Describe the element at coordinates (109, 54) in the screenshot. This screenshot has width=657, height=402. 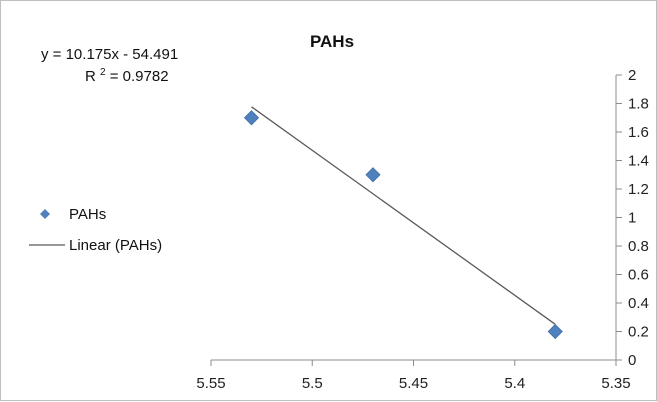
I see `trendline-equation: y = 10.175x - 54.491` at that location.